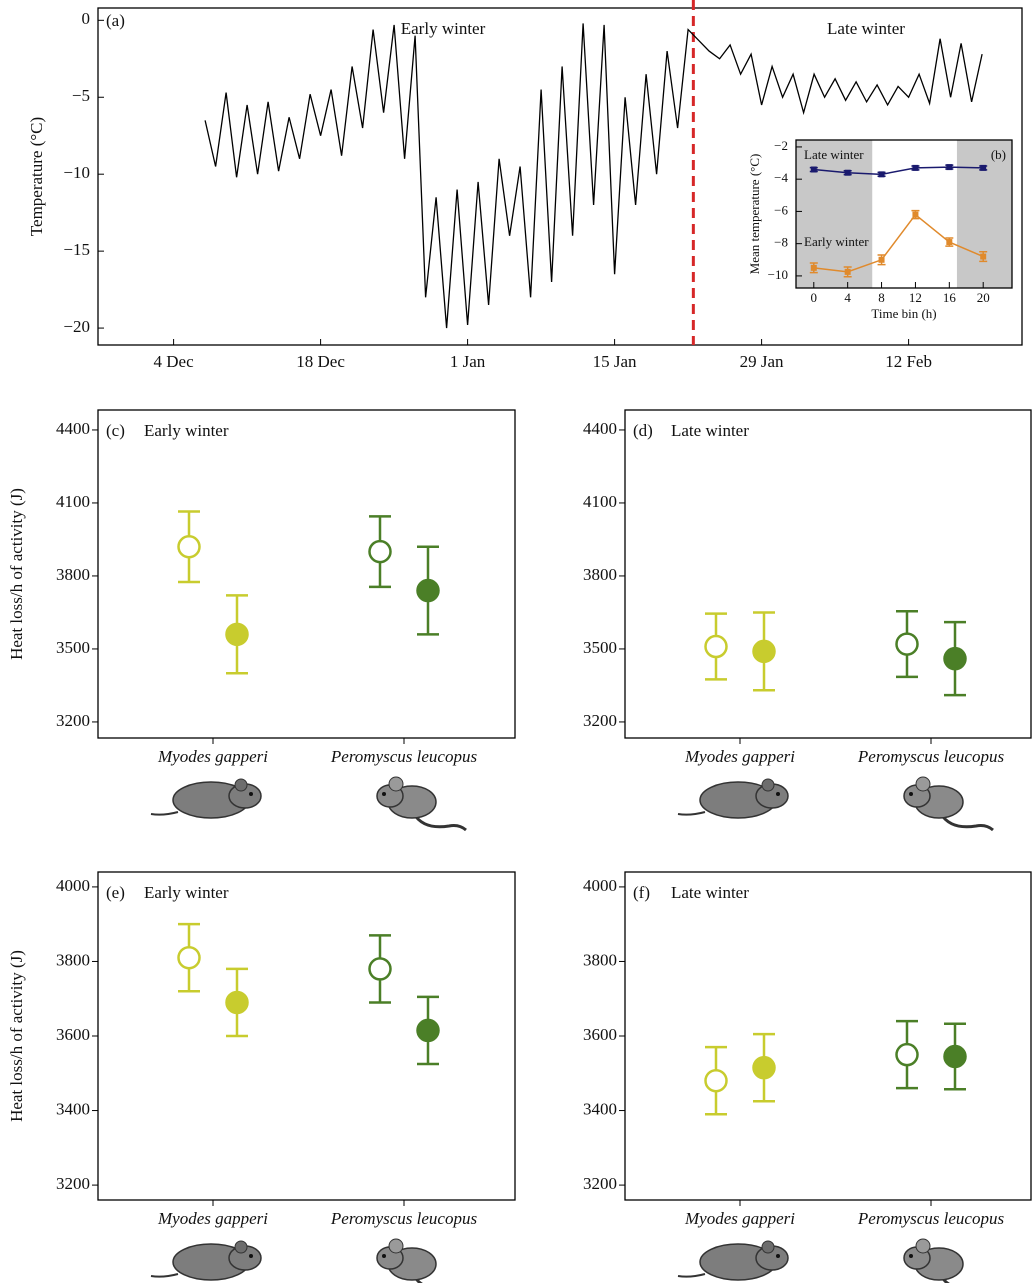  What do you see at coordinates (76, 249) in the screenshot?
I see `y-tick-label: −15` at bounding box center [76, 249].